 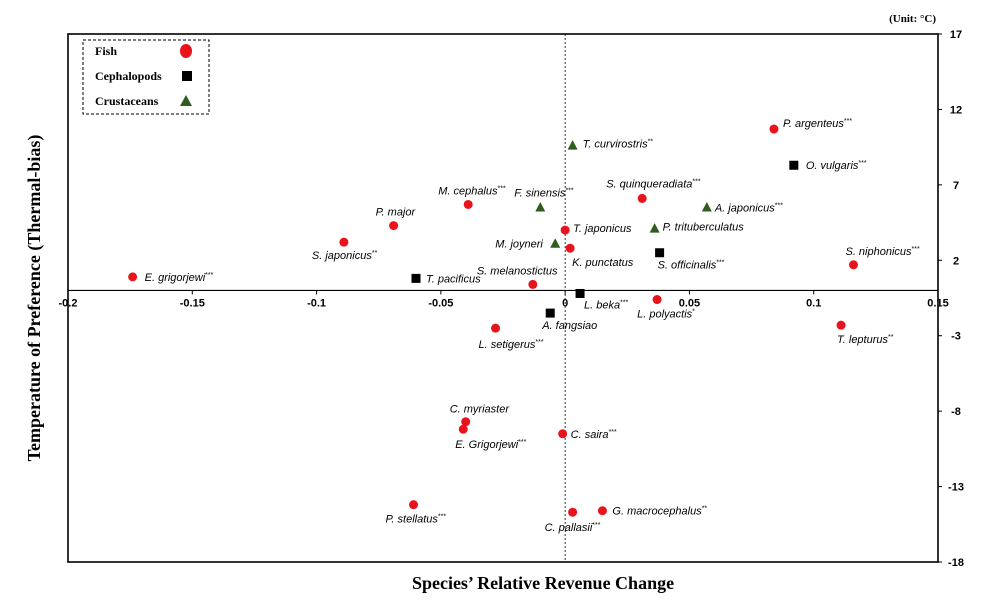 What do you see at coordinates (127, 101) in the screenshot?
I see `legend-crustaceans-label: Crustaceans` at bounding box center [127, 101].